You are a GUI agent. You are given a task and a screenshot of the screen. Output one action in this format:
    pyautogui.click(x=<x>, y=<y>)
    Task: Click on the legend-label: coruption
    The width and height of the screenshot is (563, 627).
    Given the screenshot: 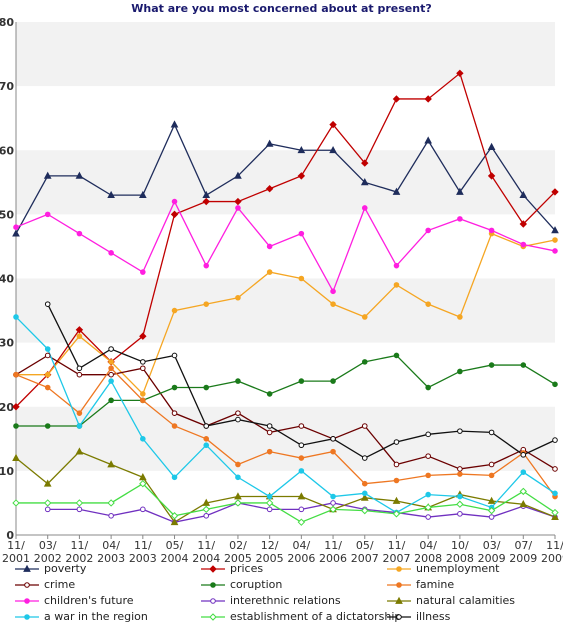 What is the action you would take?
    pyautogui.click(x=256, y=584)
    